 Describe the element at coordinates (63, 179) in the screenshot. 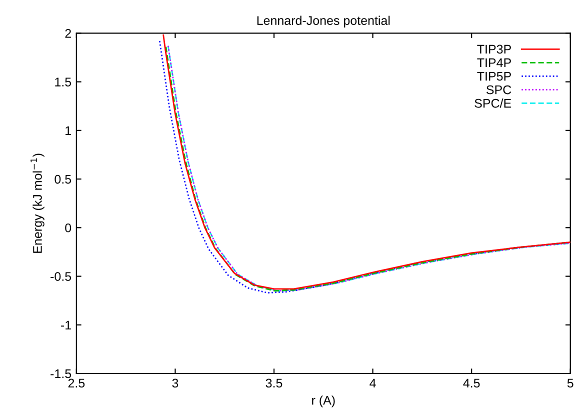

I see `y-tick-label: 0.5` at that location.